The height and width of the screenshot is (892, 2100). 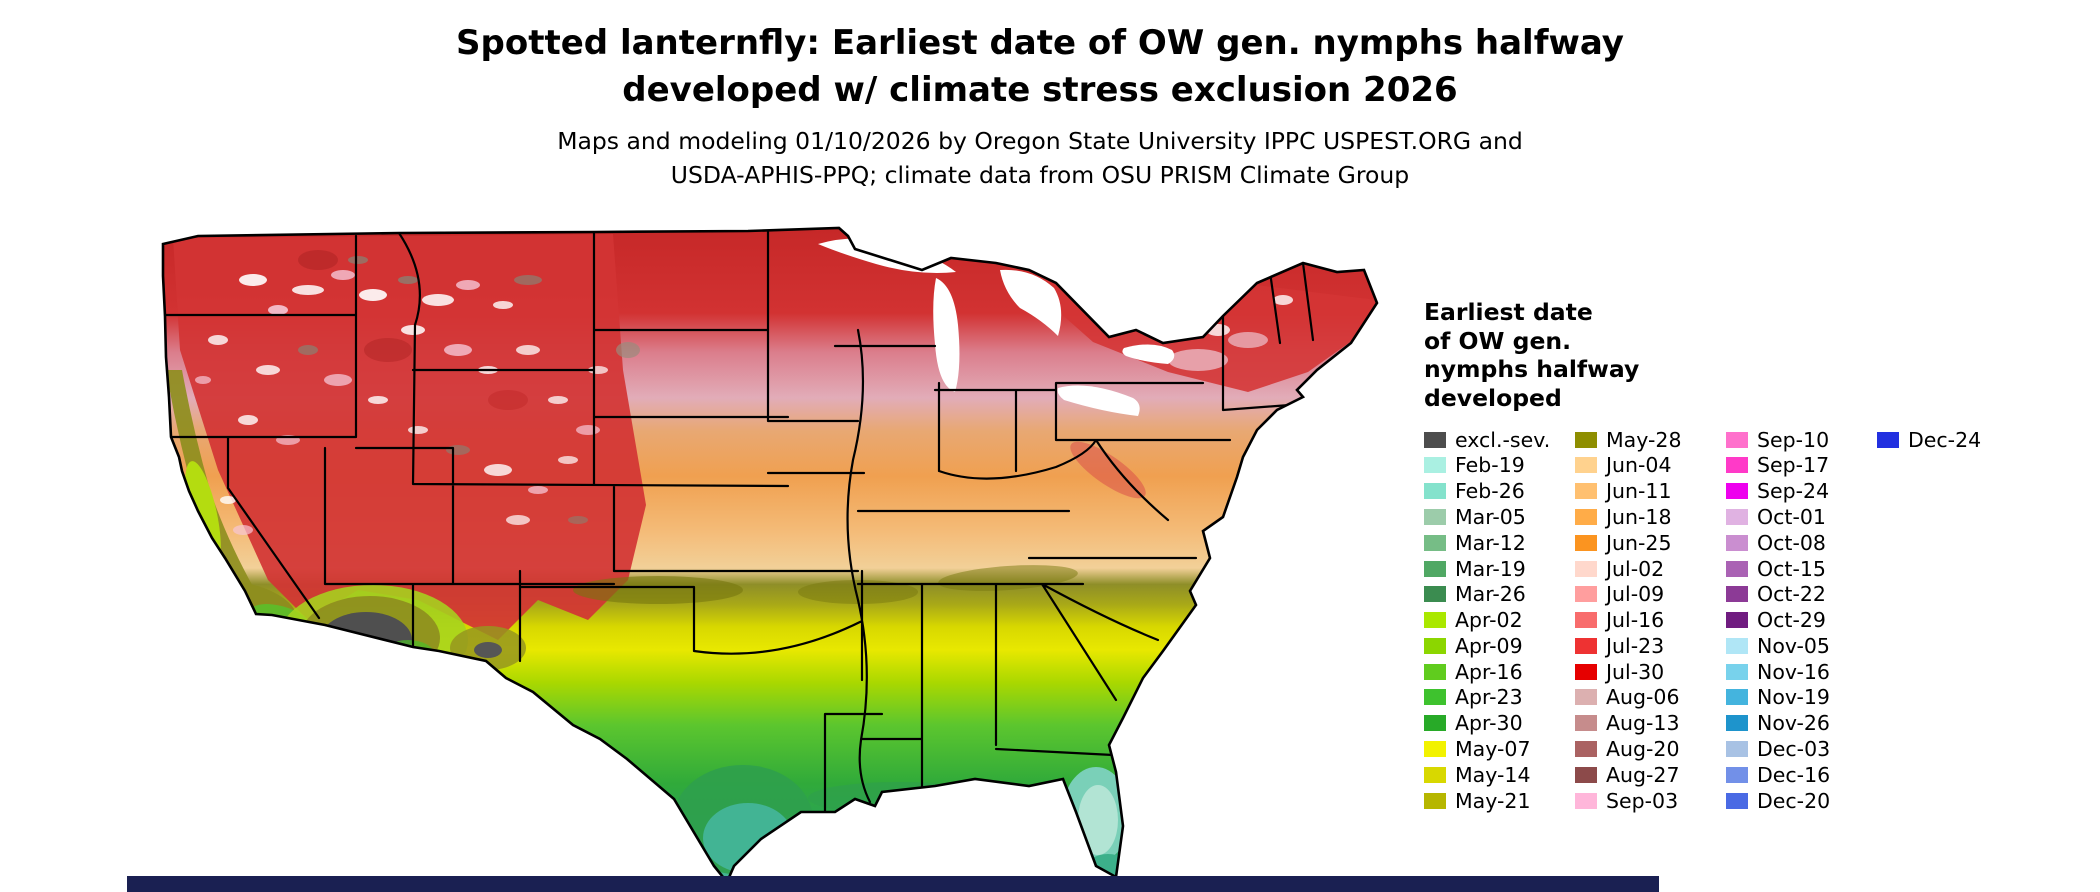 I want to click on legend-label: Oct-01, so click(x=1791, y=516).